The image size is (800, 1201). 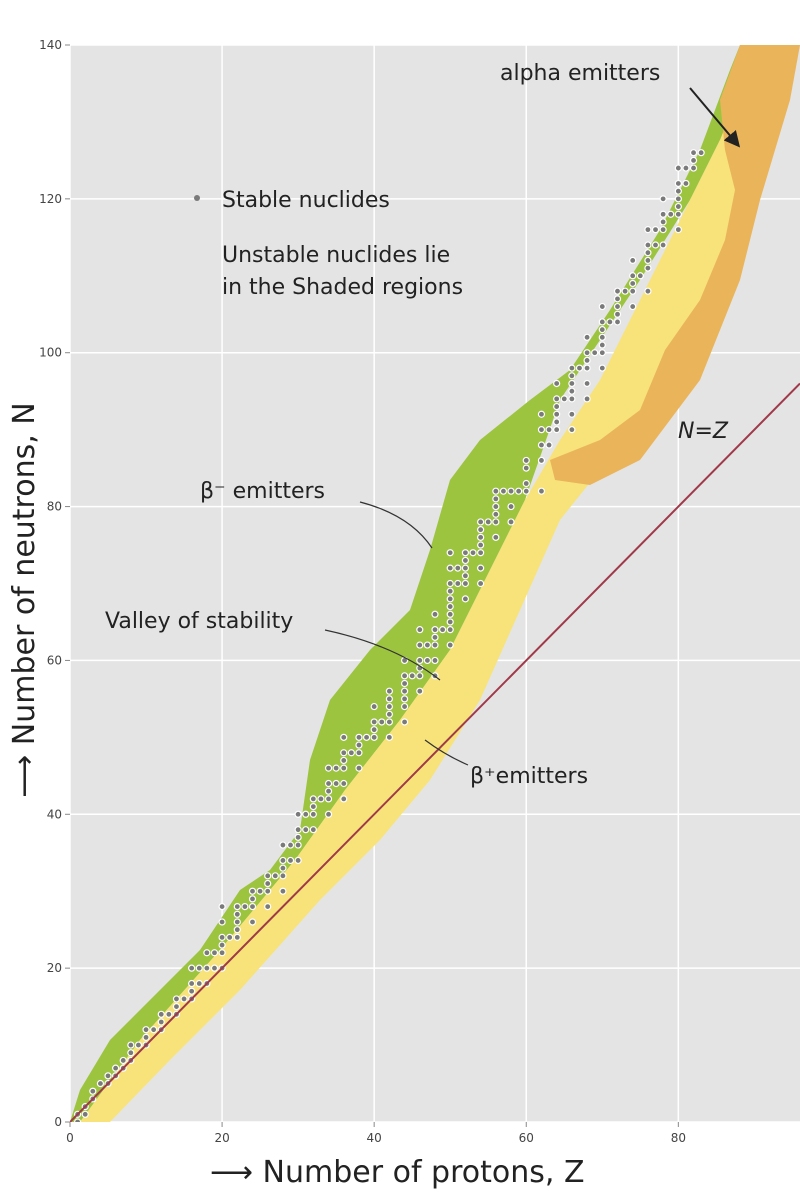 What do you see at coordinates (197, 198) in the screenshot?
I see `legend-marker` at bounding box center [197, 198].